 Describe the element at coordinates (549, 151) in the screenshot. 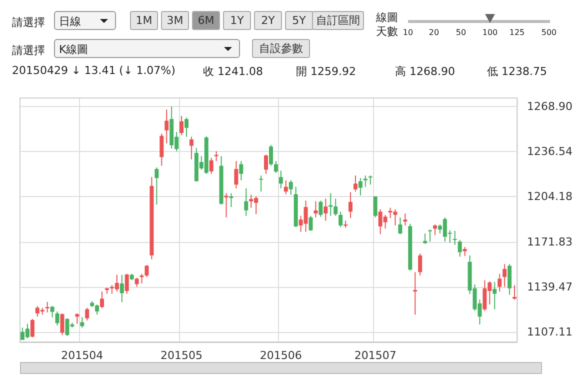

I see `y-tick-label: 1236.54` at that location.